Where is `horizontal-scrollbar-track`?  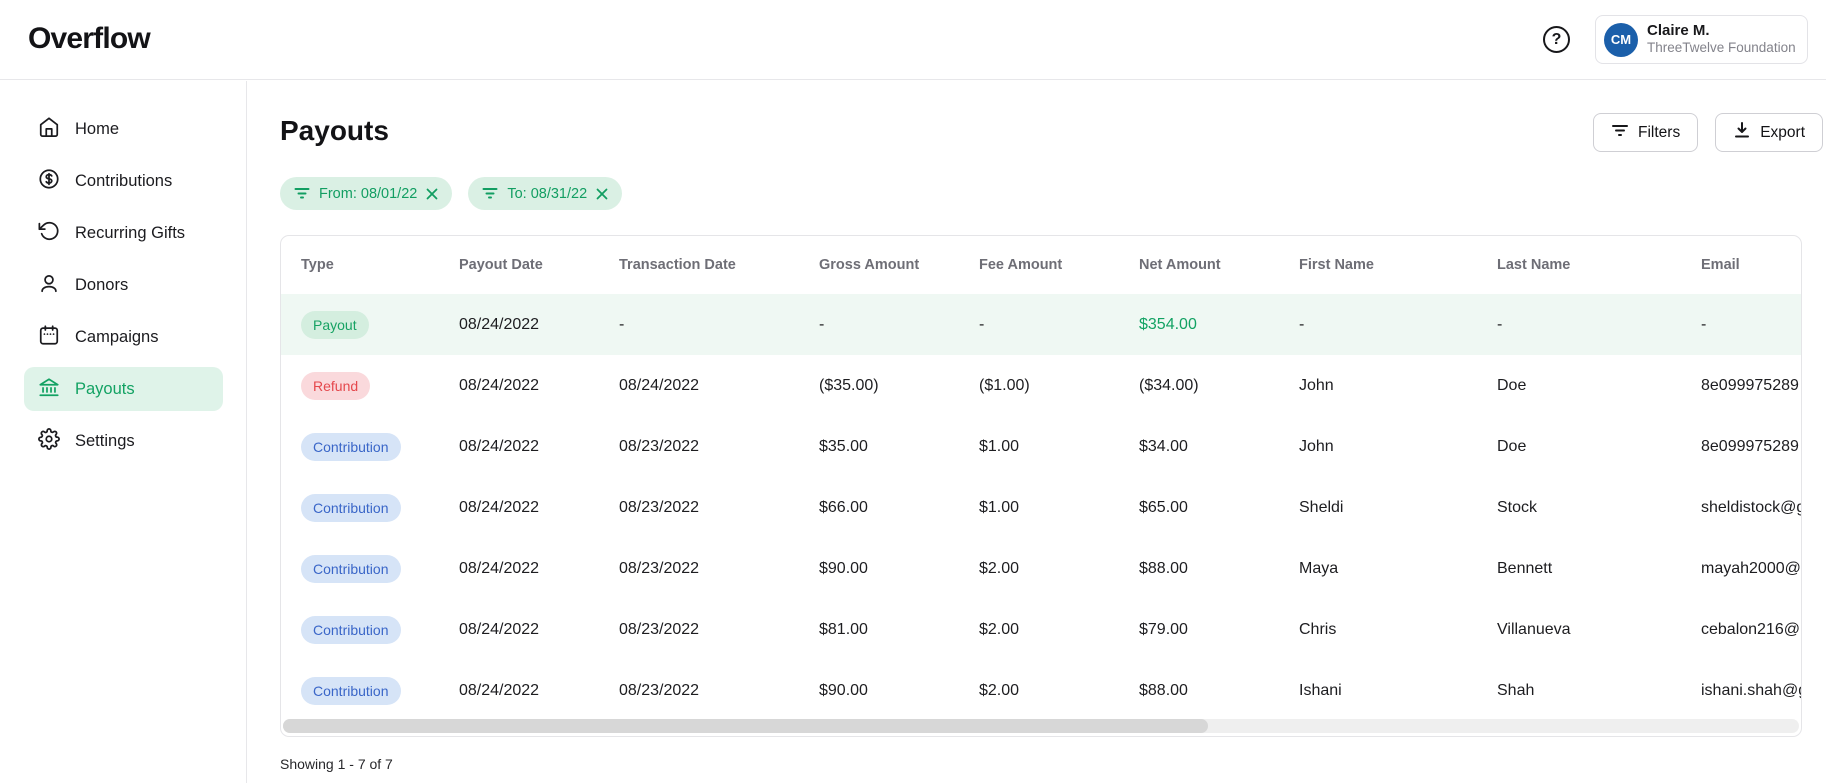 horizontal-scrollbar-track is located at coordinates (1041, 726).